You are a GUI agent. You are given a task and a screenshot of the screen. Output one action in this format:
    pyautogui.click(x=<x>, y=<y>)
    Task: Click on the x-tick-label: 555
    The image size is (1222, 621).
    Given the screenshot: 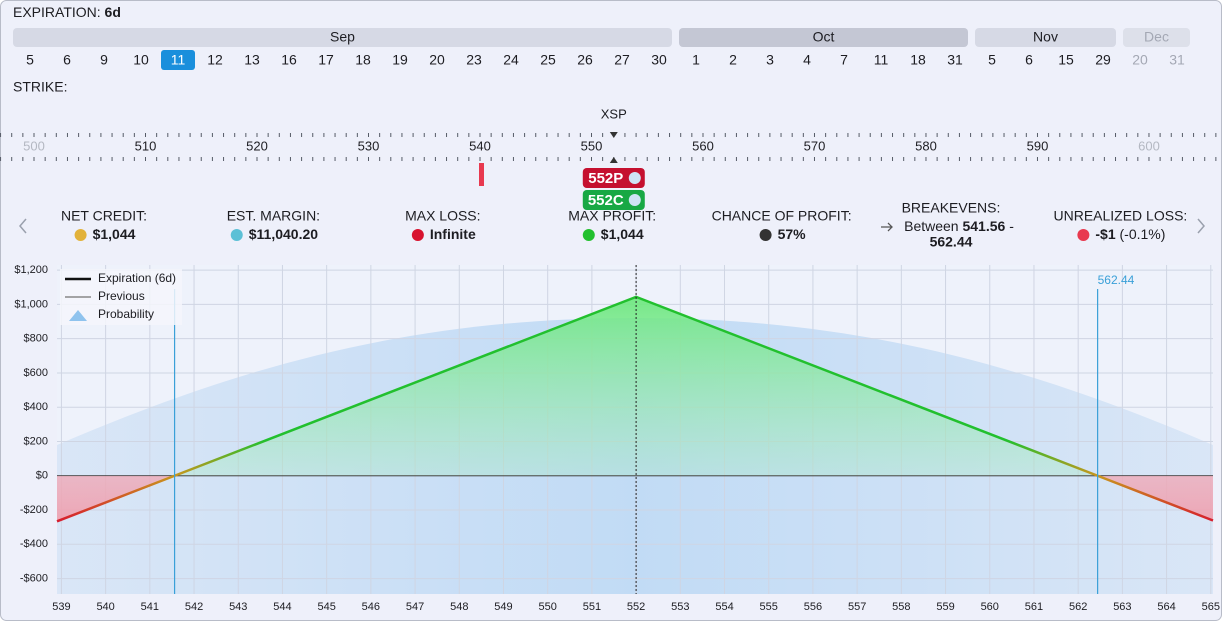 What is the action you would take?
    pyautogui.click(x=769, y=607)
    